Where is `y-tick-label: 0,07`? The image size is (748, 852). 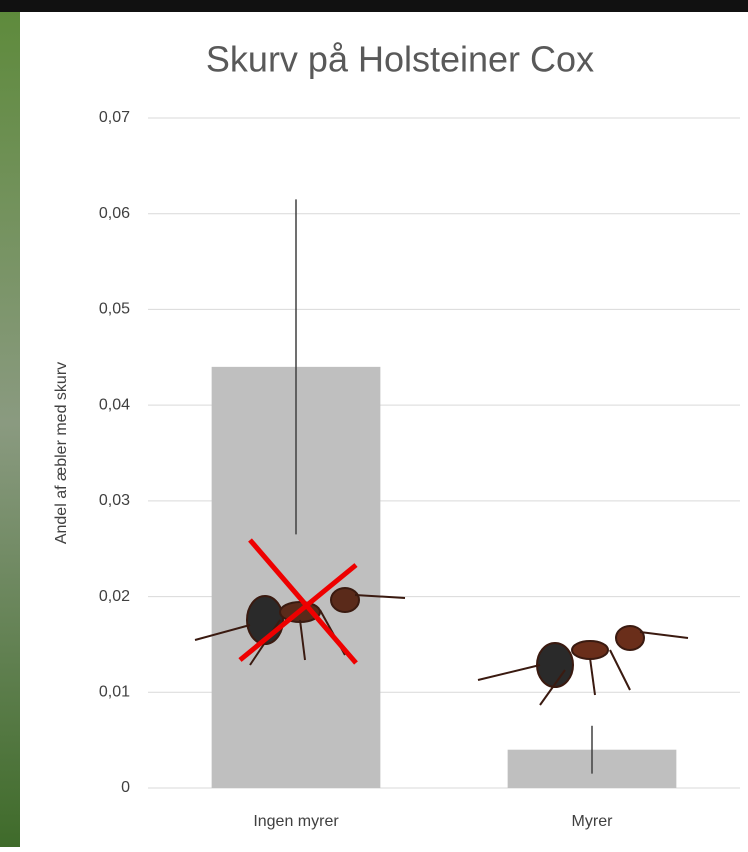 y-tick-label: 0,07 is located at coordinates (114, 117).